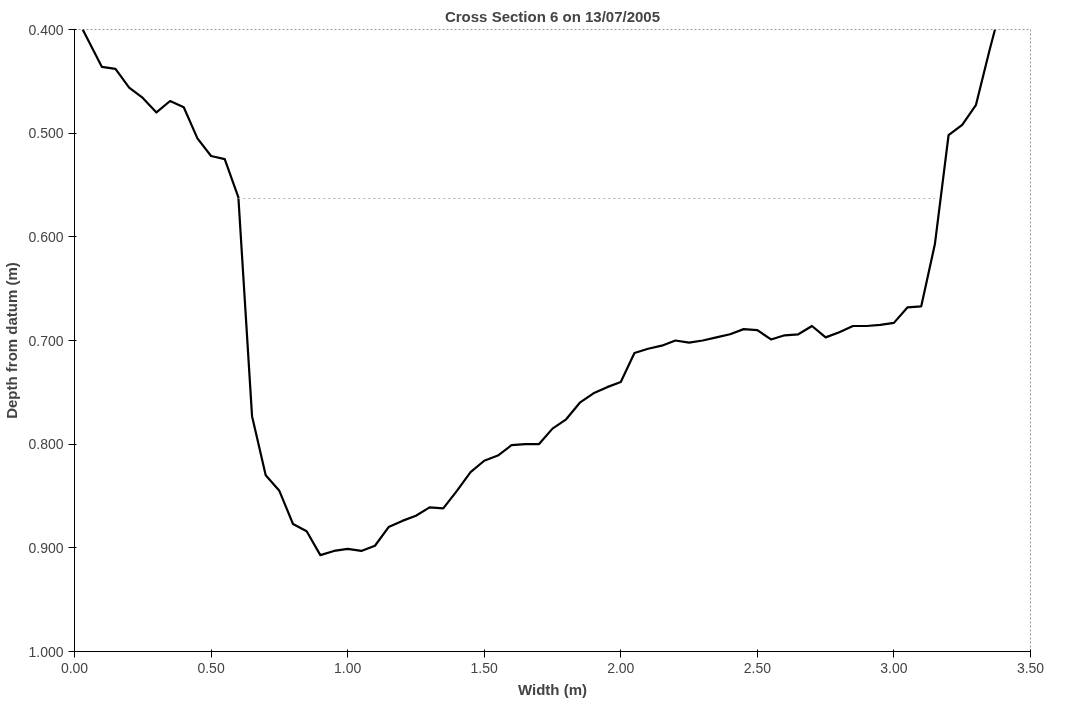 Image resolution: width=1067 pixels, height=709 pixels. What do you see at coordinates (46, 340) in the screenshot?
I see `y-tick-label: 0.700` at bounding box center [46, 340].